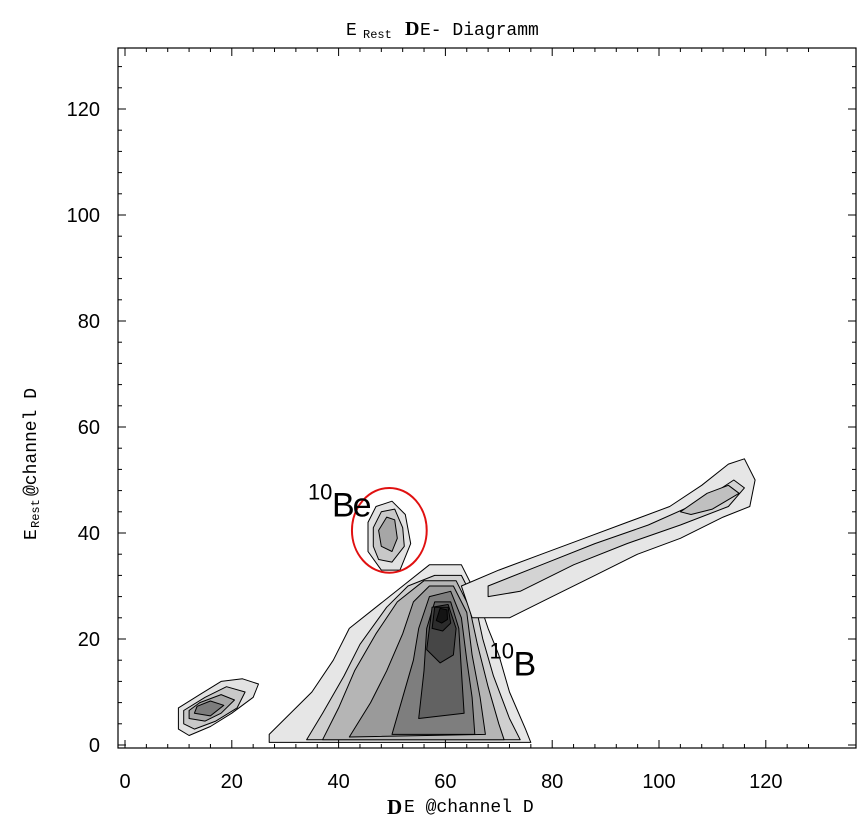  I want to click on contour-region-low-energy-blob, so click(218, 707).